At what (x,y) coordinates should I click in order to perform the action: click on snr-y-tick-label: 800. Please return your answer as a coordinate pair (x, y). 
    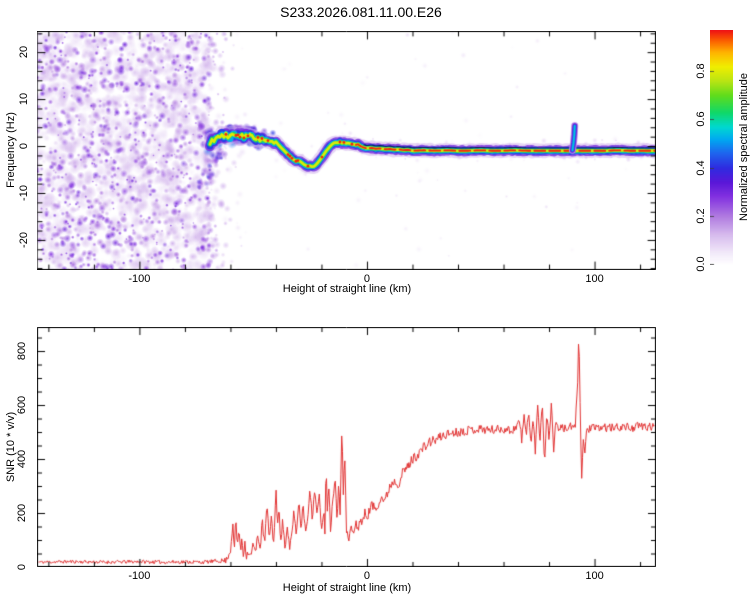
    Looking at the image, I should click on (22, 351).